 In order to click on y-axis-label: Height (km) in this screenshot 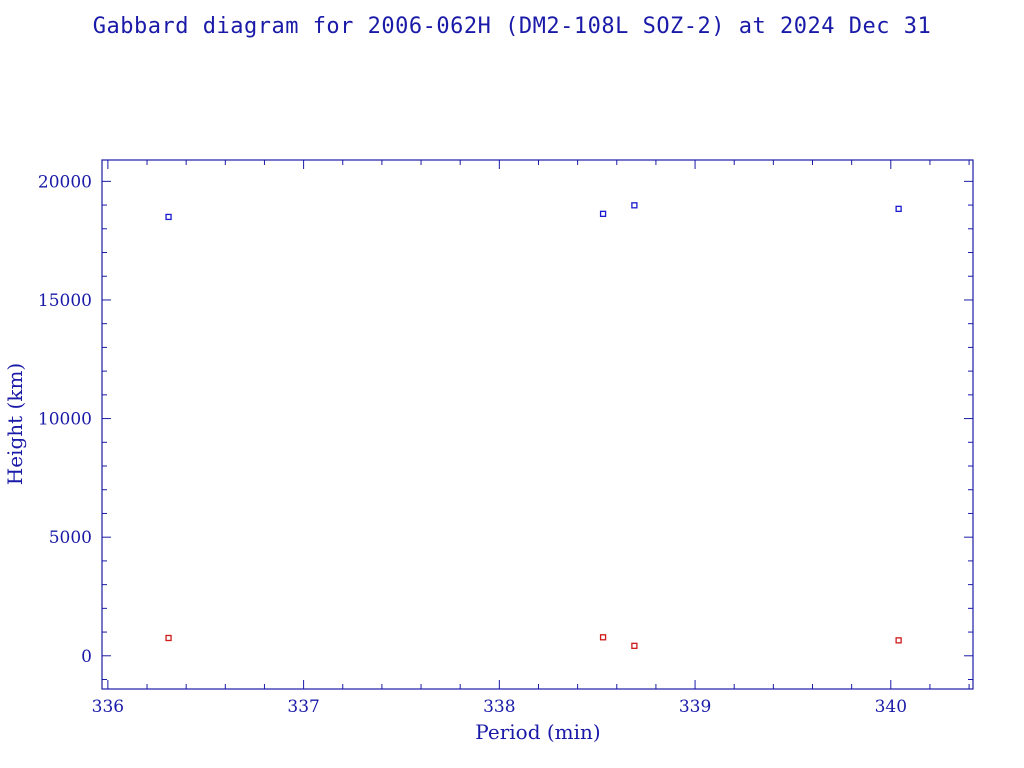, I will do `click(15, 424)`.